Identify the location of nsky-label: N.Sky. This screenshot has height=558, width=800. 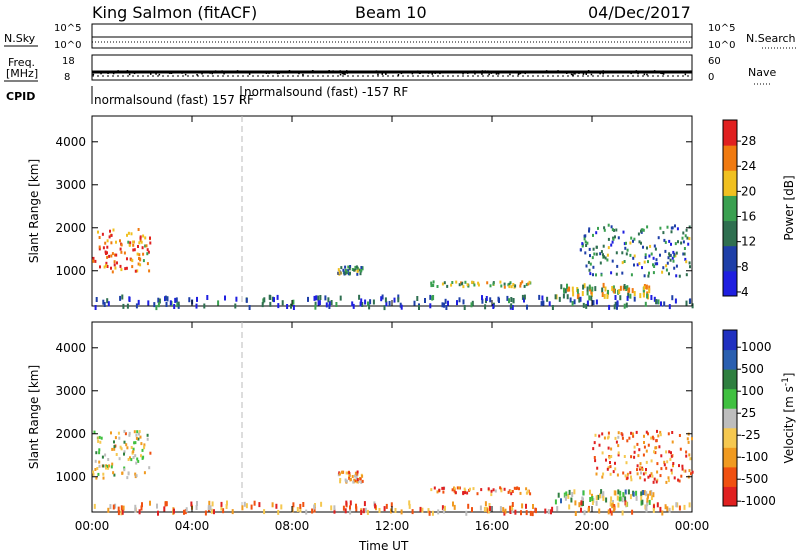
(20, 38).